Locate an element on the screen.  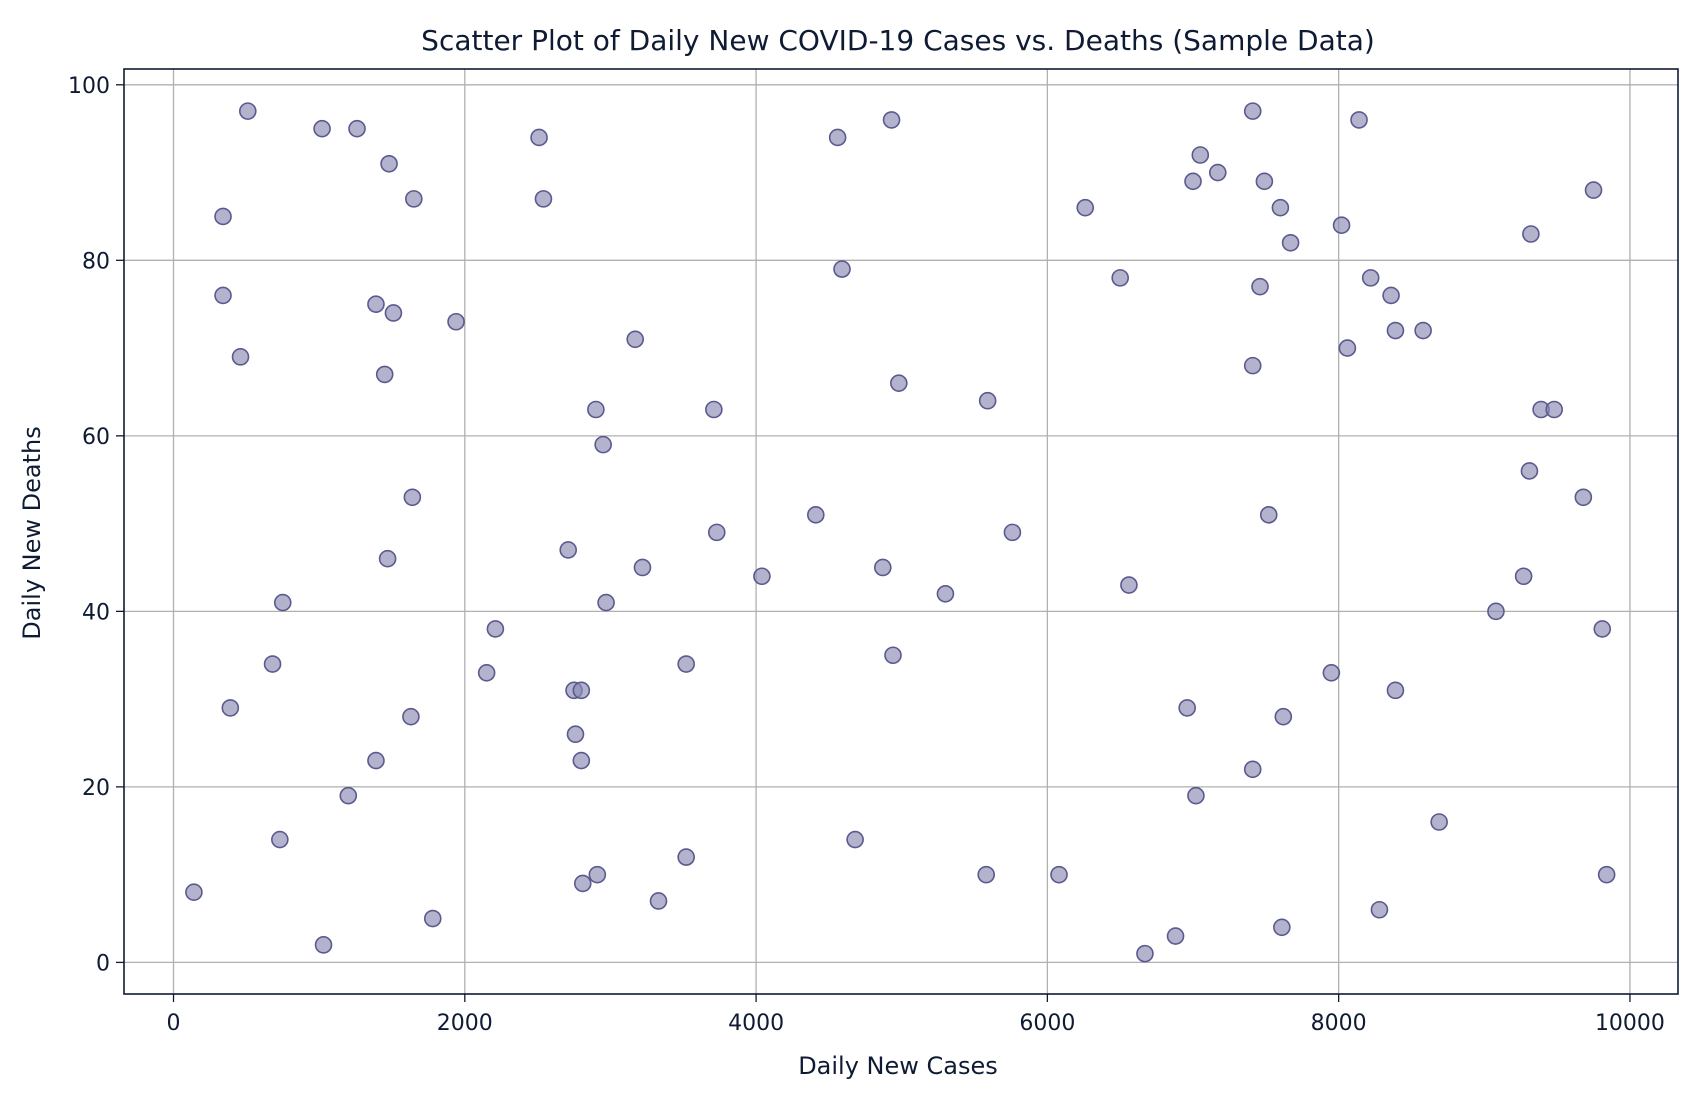
y-tick-label: 20 is located at coordinates (96, 788).